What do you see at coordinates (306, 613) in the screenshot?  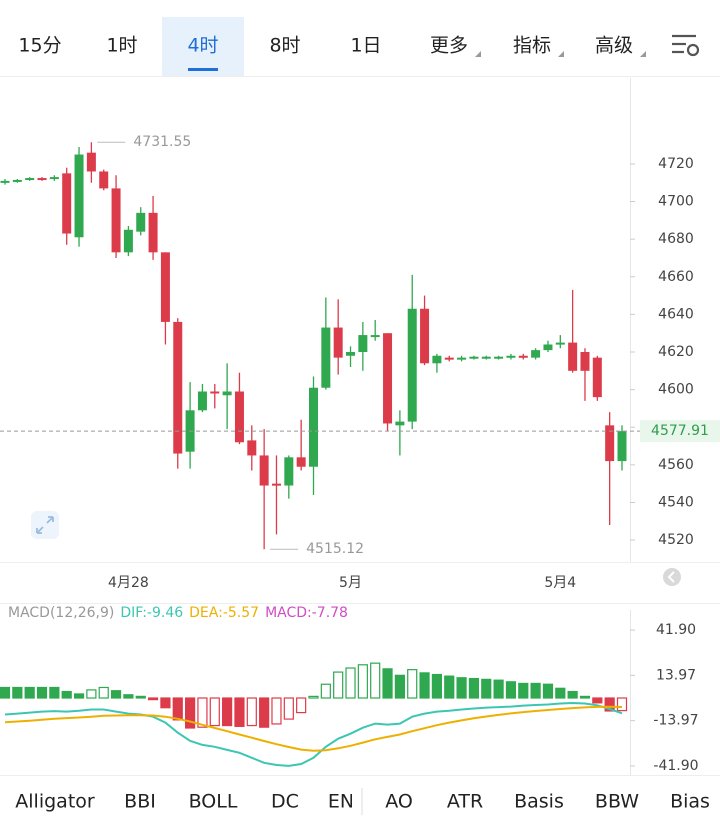 I see `legend-entry: MACD:-7.78` at bounding box center [306, 613].